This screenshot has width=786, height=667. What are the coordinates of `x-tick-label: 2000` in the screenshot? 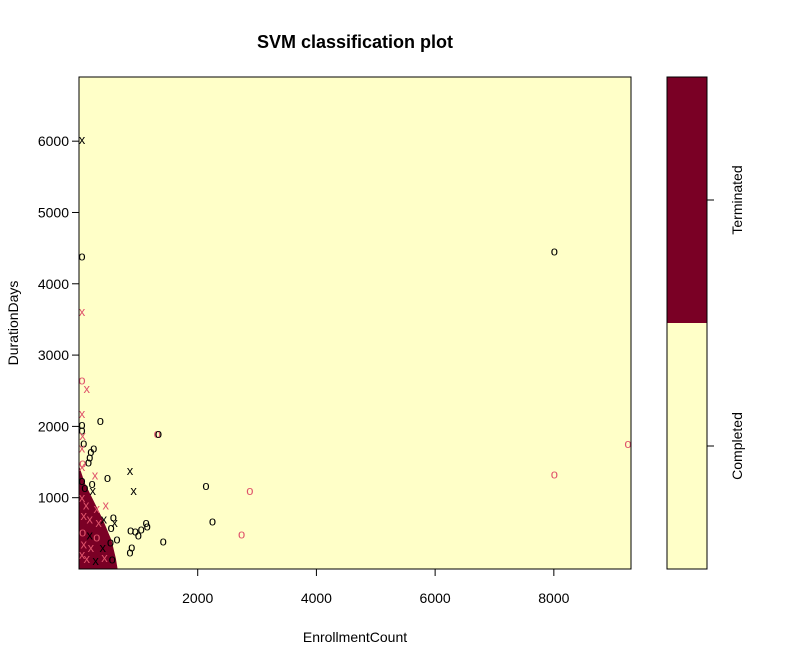 It's located at (197, 598).